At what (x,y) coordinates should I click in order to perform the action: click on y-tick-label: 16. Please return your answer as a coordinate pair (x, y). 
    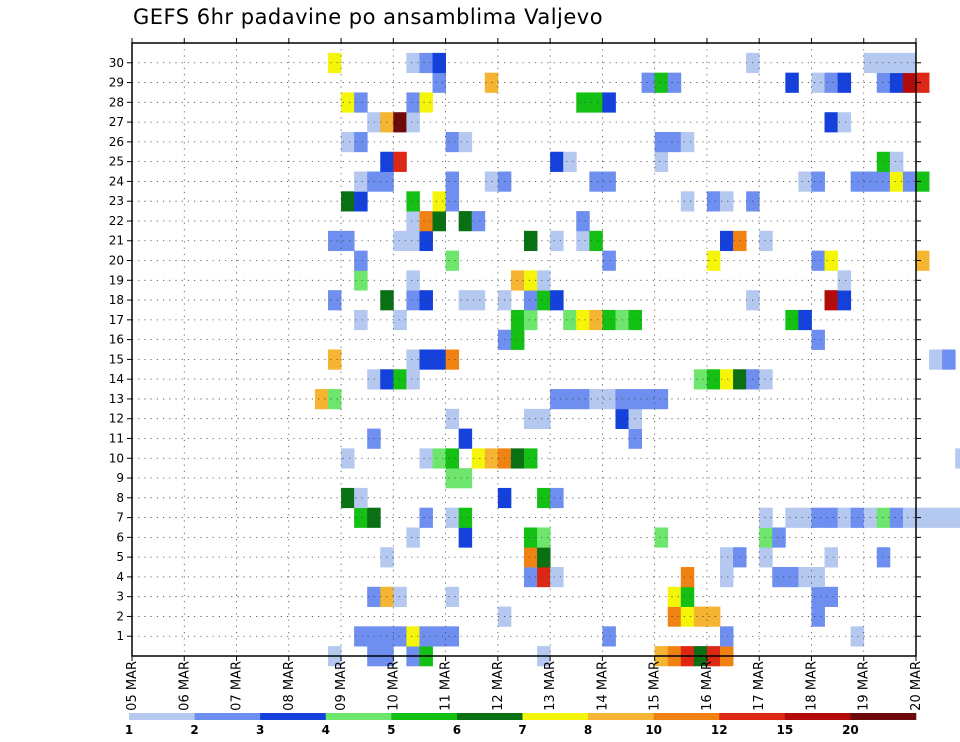
    Looking at the image, I should click on (116, 340).